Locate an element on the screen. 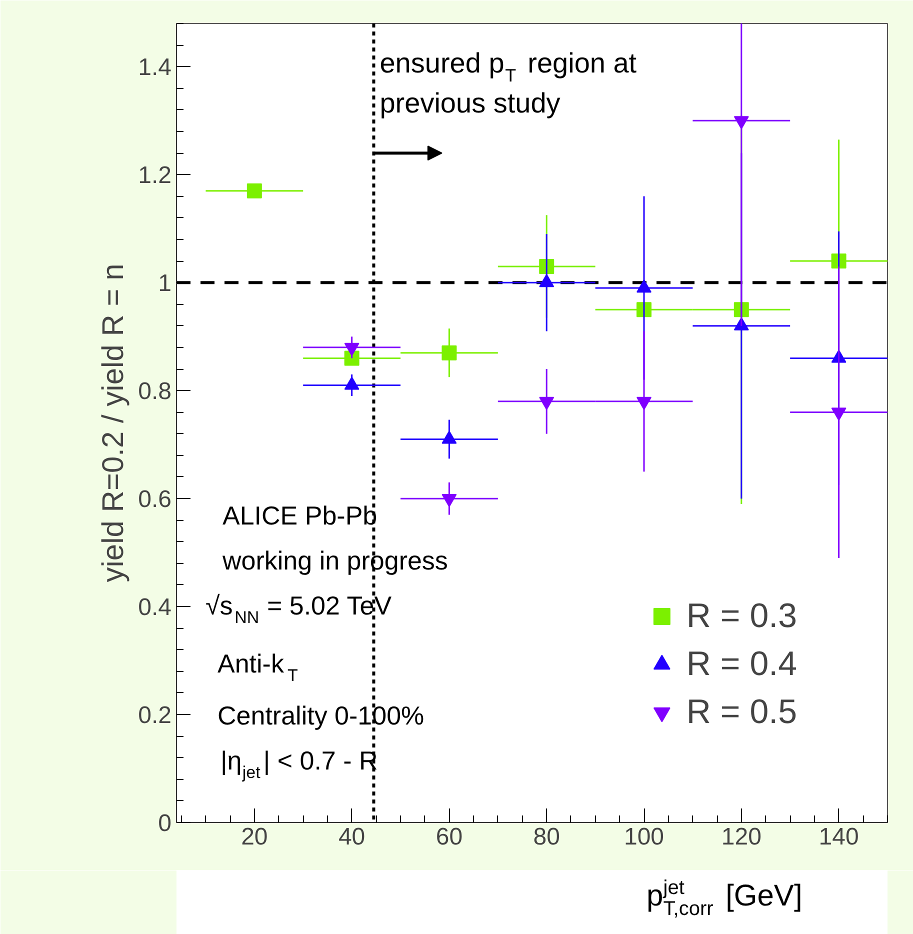  y-tick-label: 1.4 is located at coordinates (155, 68).